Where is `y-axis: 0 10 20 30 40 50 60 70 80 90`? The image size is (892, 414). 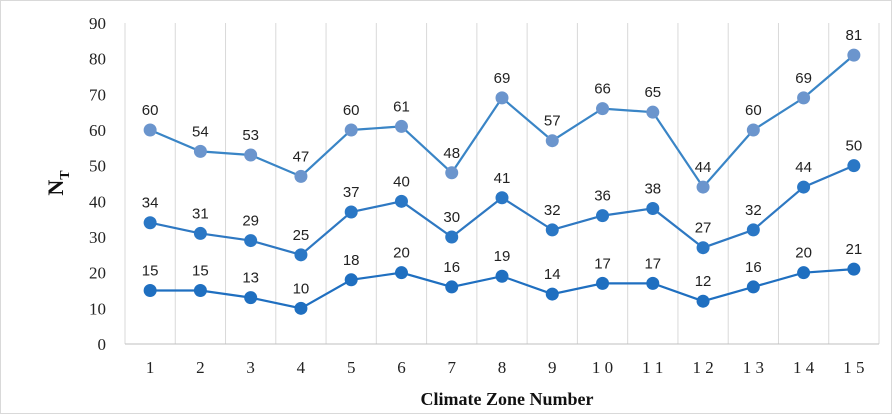
y-axis: 0 10 20 30 40 50 60 70 80 90 is located at coordinates (97, 184).